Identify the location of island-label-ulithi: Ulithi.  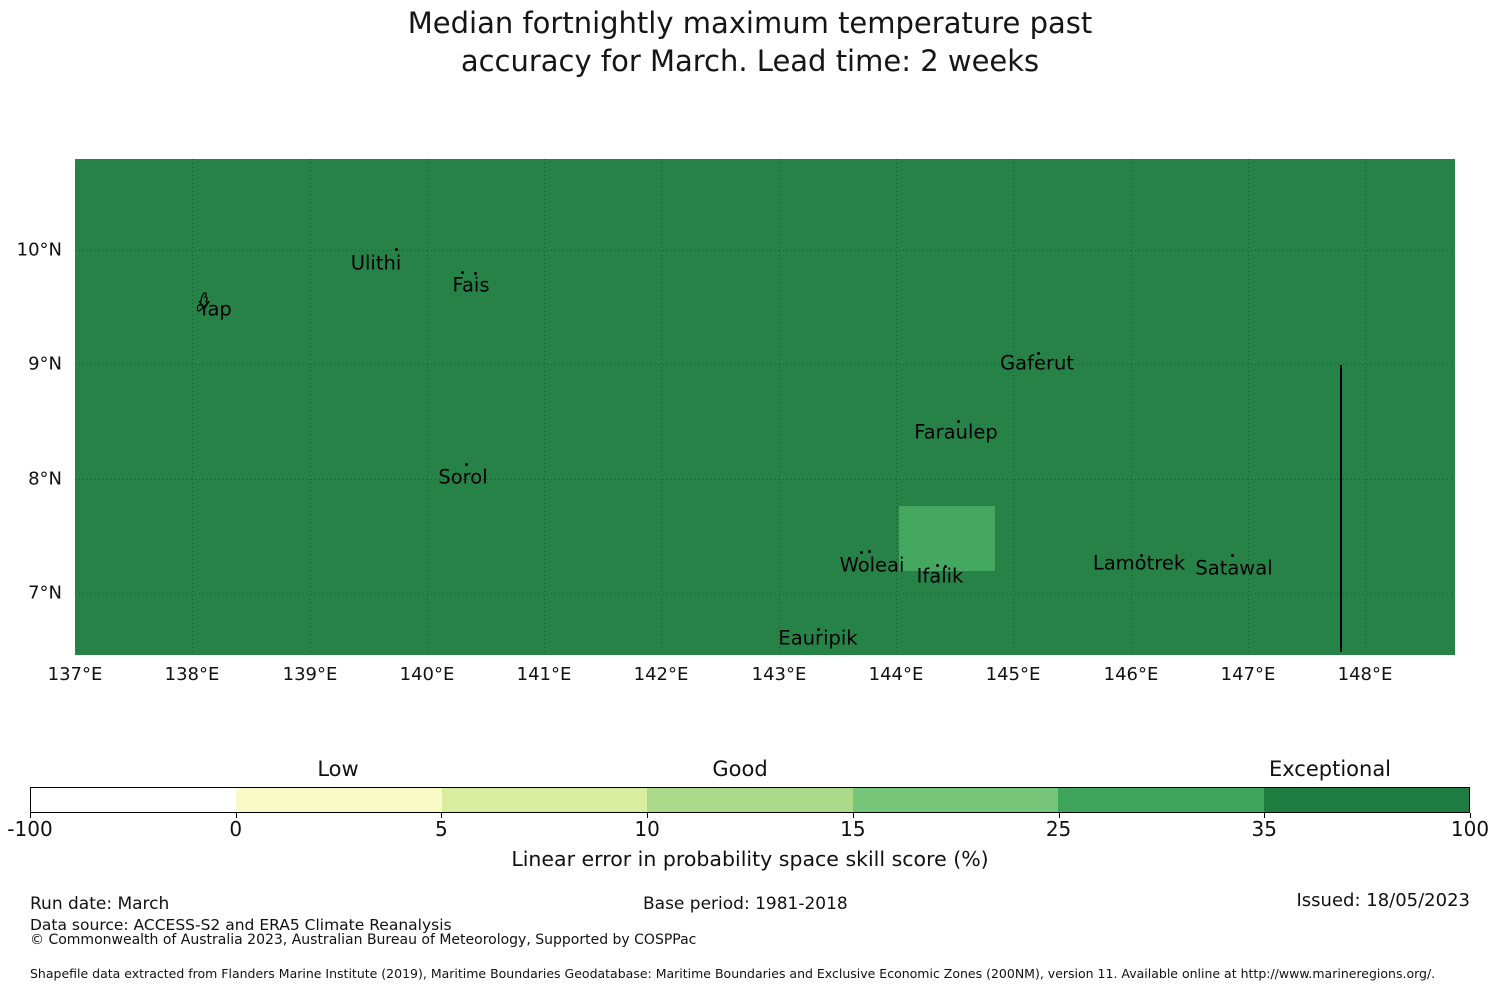
(376, 263).